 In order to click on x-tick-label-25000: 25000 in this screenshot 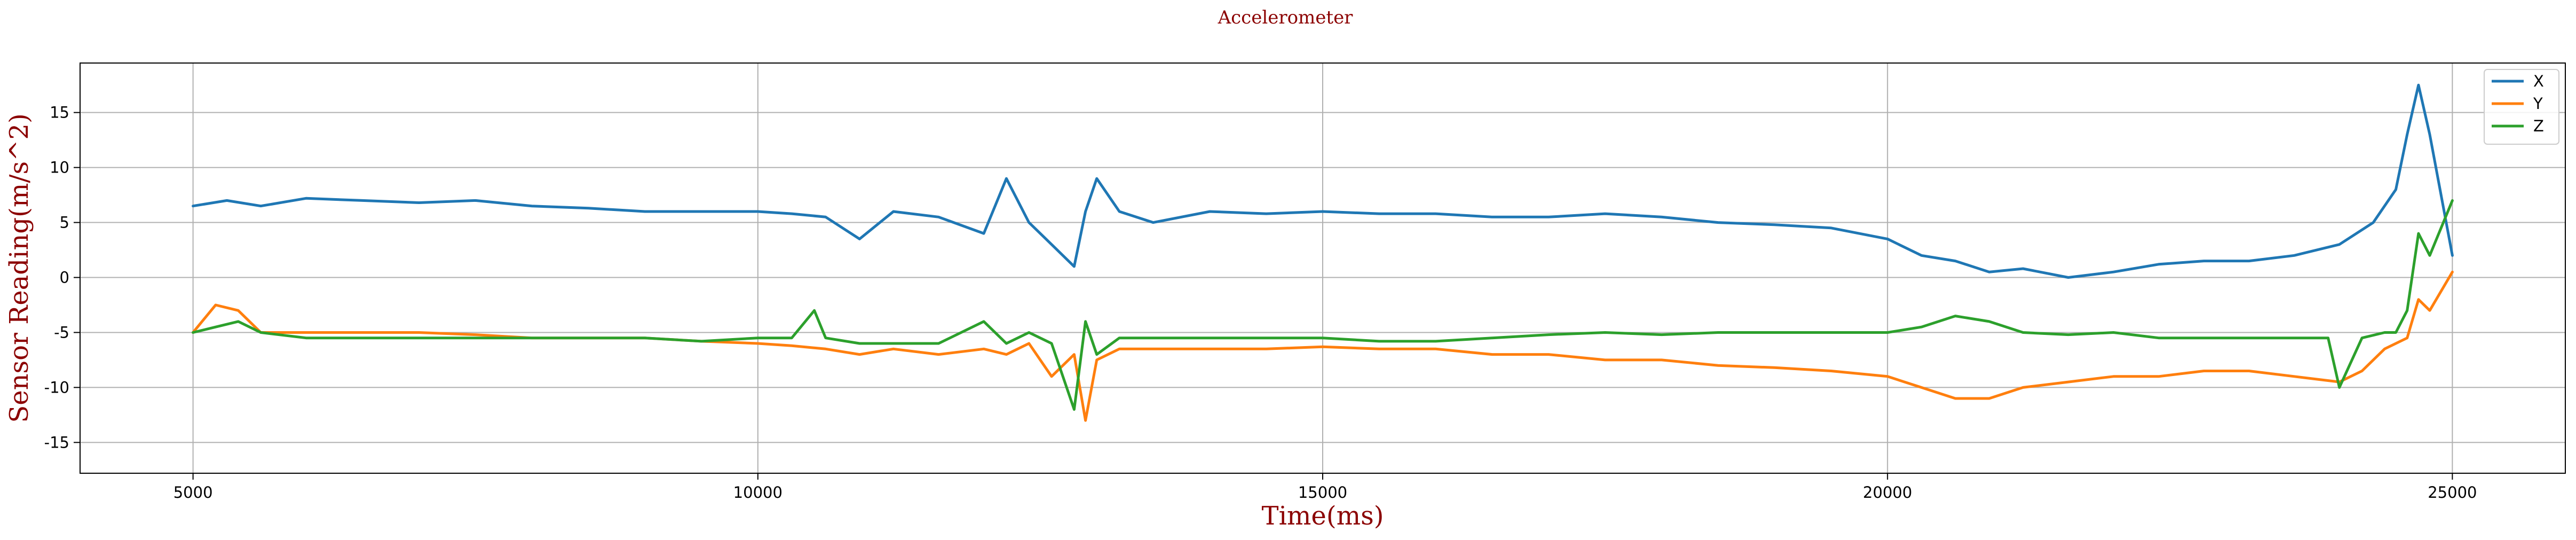, I will do `click(2452, 492)`.